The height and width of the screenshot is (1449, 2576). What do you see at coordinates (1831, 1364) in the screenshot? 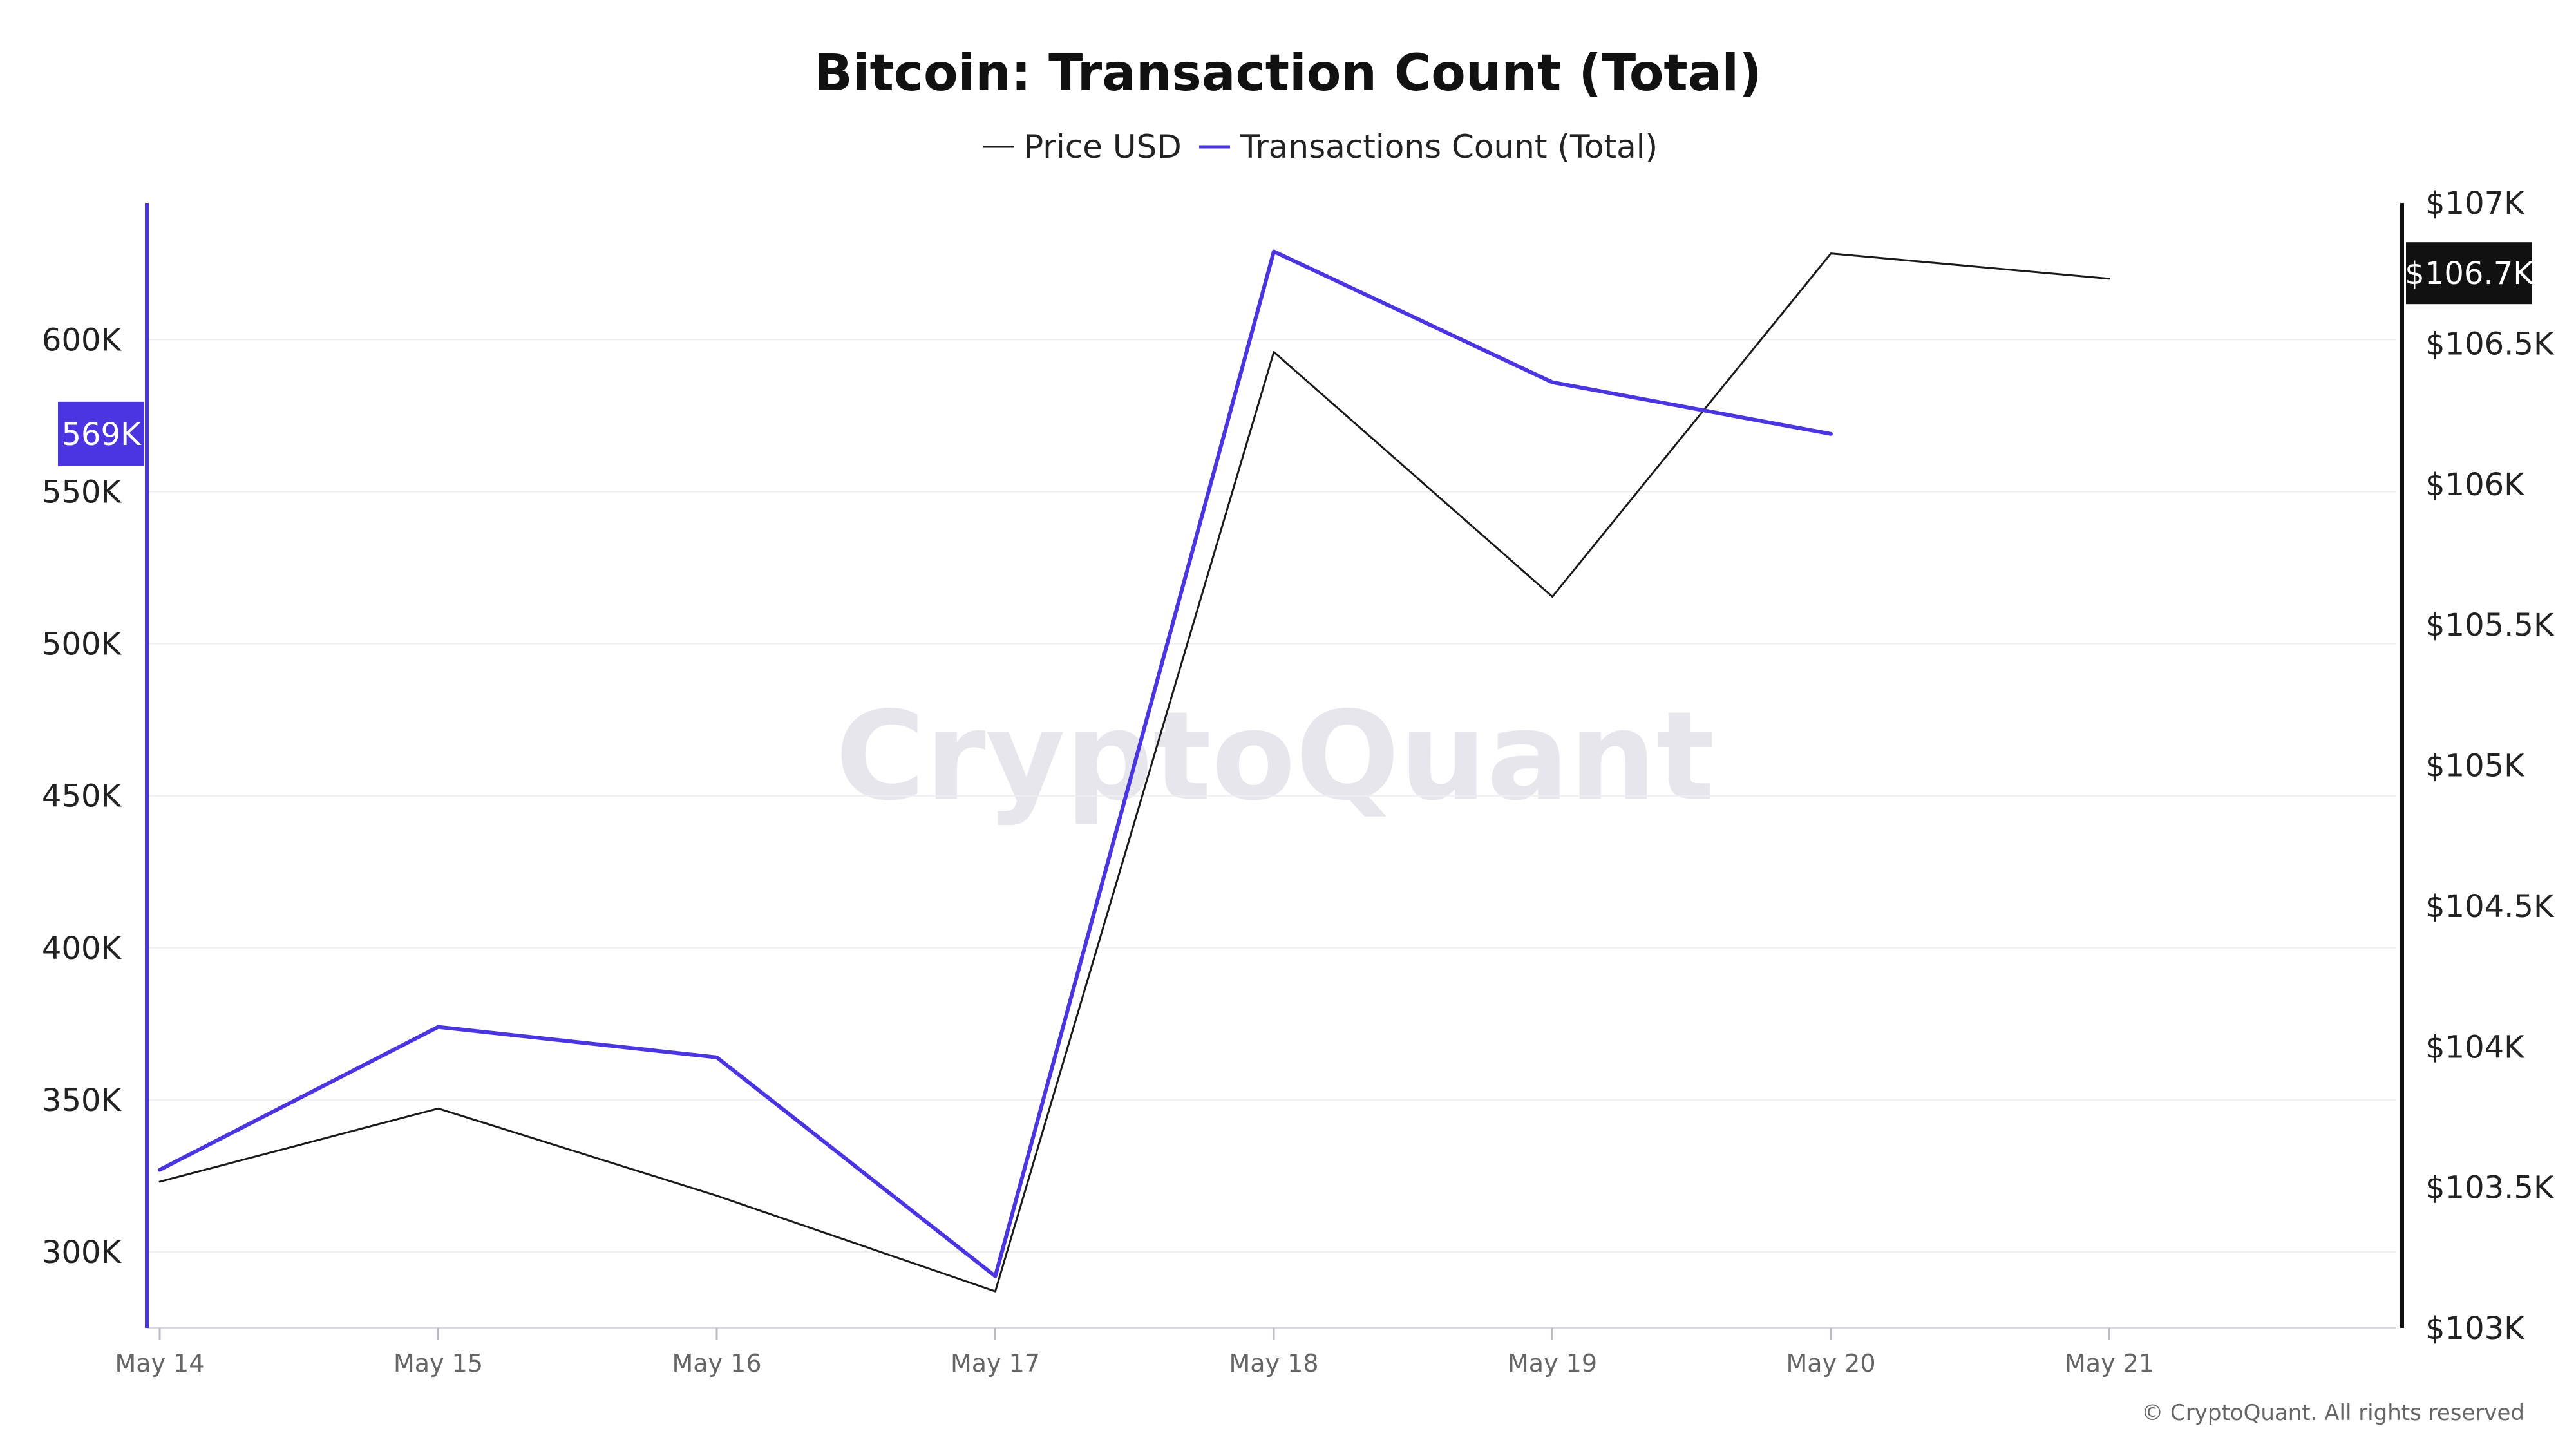
I see `x-tick-label: May 20` at bounding box center [1831, 1364].